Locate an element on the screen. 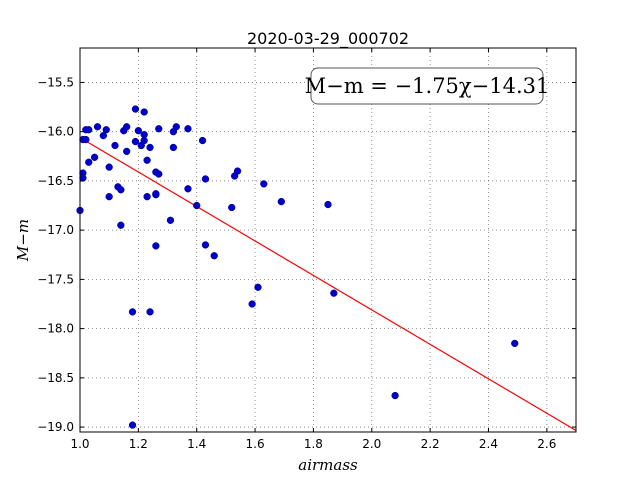 The width and height of the screenshot is (640, 480). x-tick-label: 1.8 is located at coordinates (313, 444).